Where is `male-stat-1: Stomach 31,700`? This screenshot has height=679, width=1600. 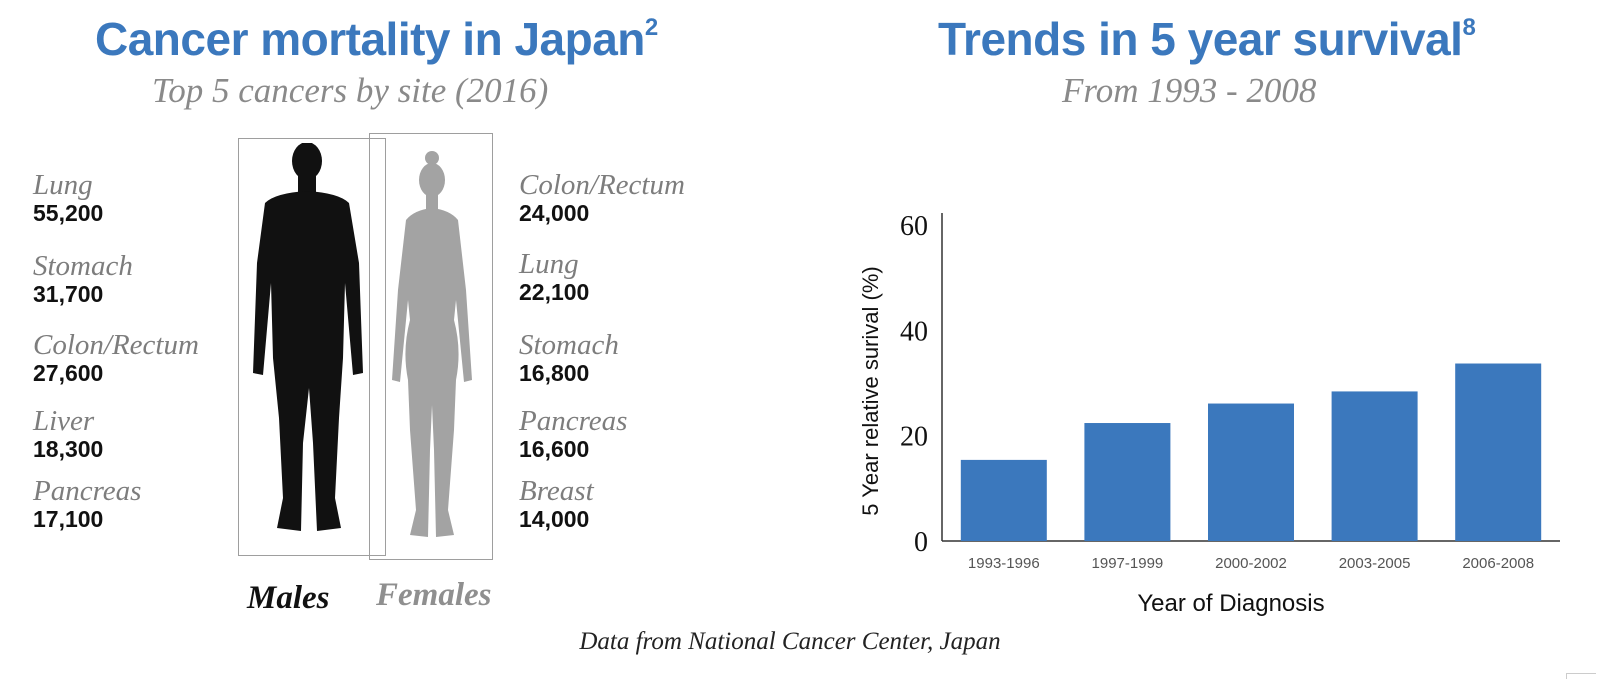
male-stat-1: Stomach 31,700 is located at coordinates (83, 279).